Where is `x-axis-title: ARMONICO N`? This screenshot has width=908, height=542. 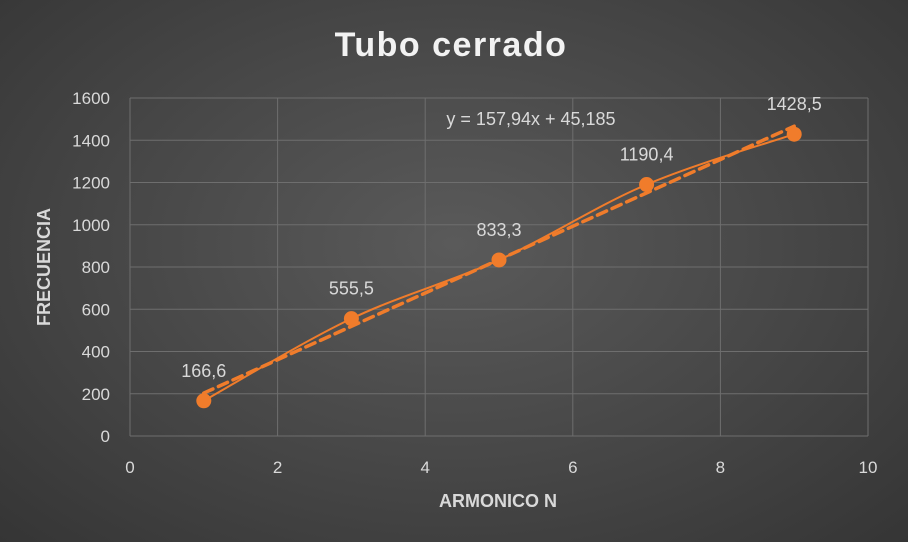
x-axis-title: ARMONICO N is located at coordinates (498, 501).